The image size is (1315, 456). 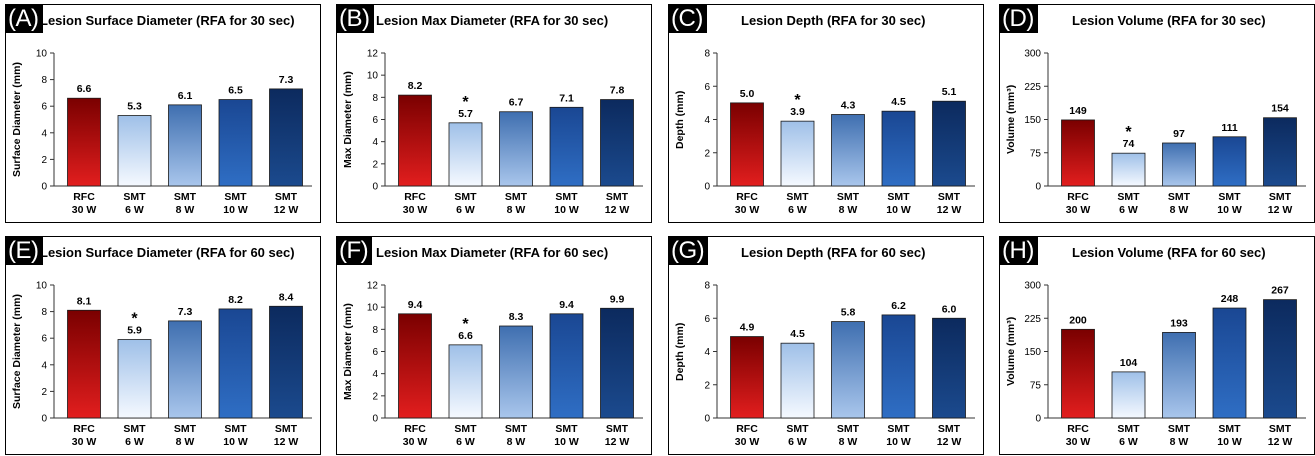 What do you see at coordinates (465, 114) in the screenshot?
I see `value-label: 5.7` at bounding box center [465, 114].